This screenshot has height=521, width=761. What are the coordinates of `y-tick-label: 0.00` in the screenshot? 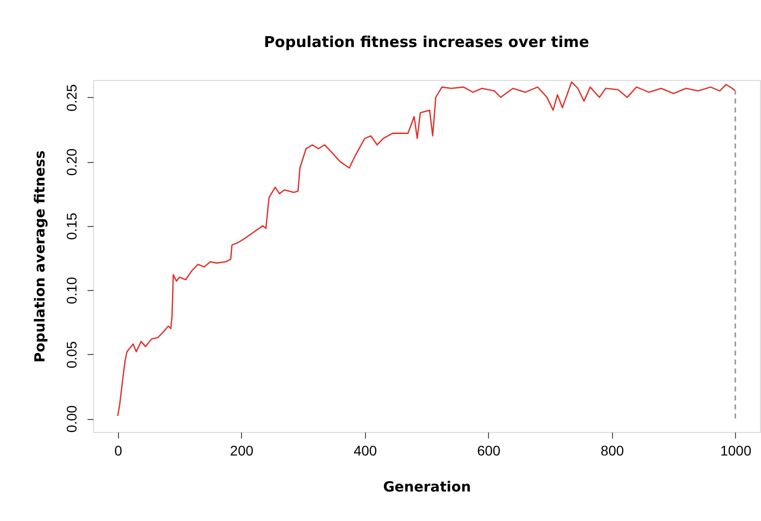 It's located at (72, 419).